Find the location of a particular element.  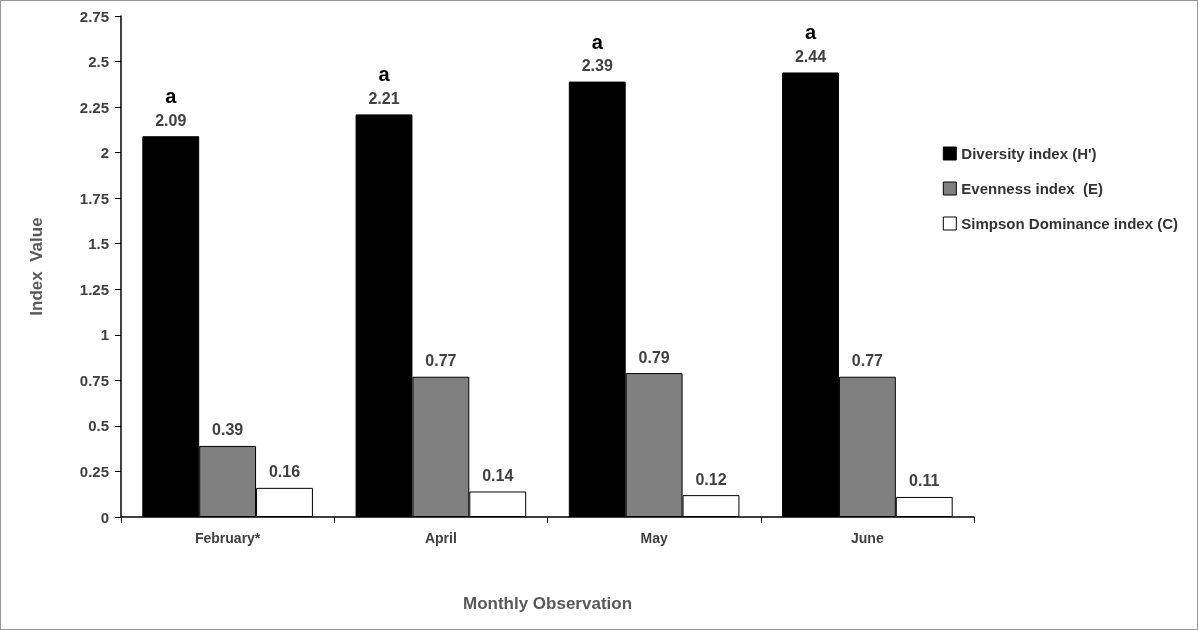

legend-label: Diversity index (H') is located at coordinates (1029, 153).